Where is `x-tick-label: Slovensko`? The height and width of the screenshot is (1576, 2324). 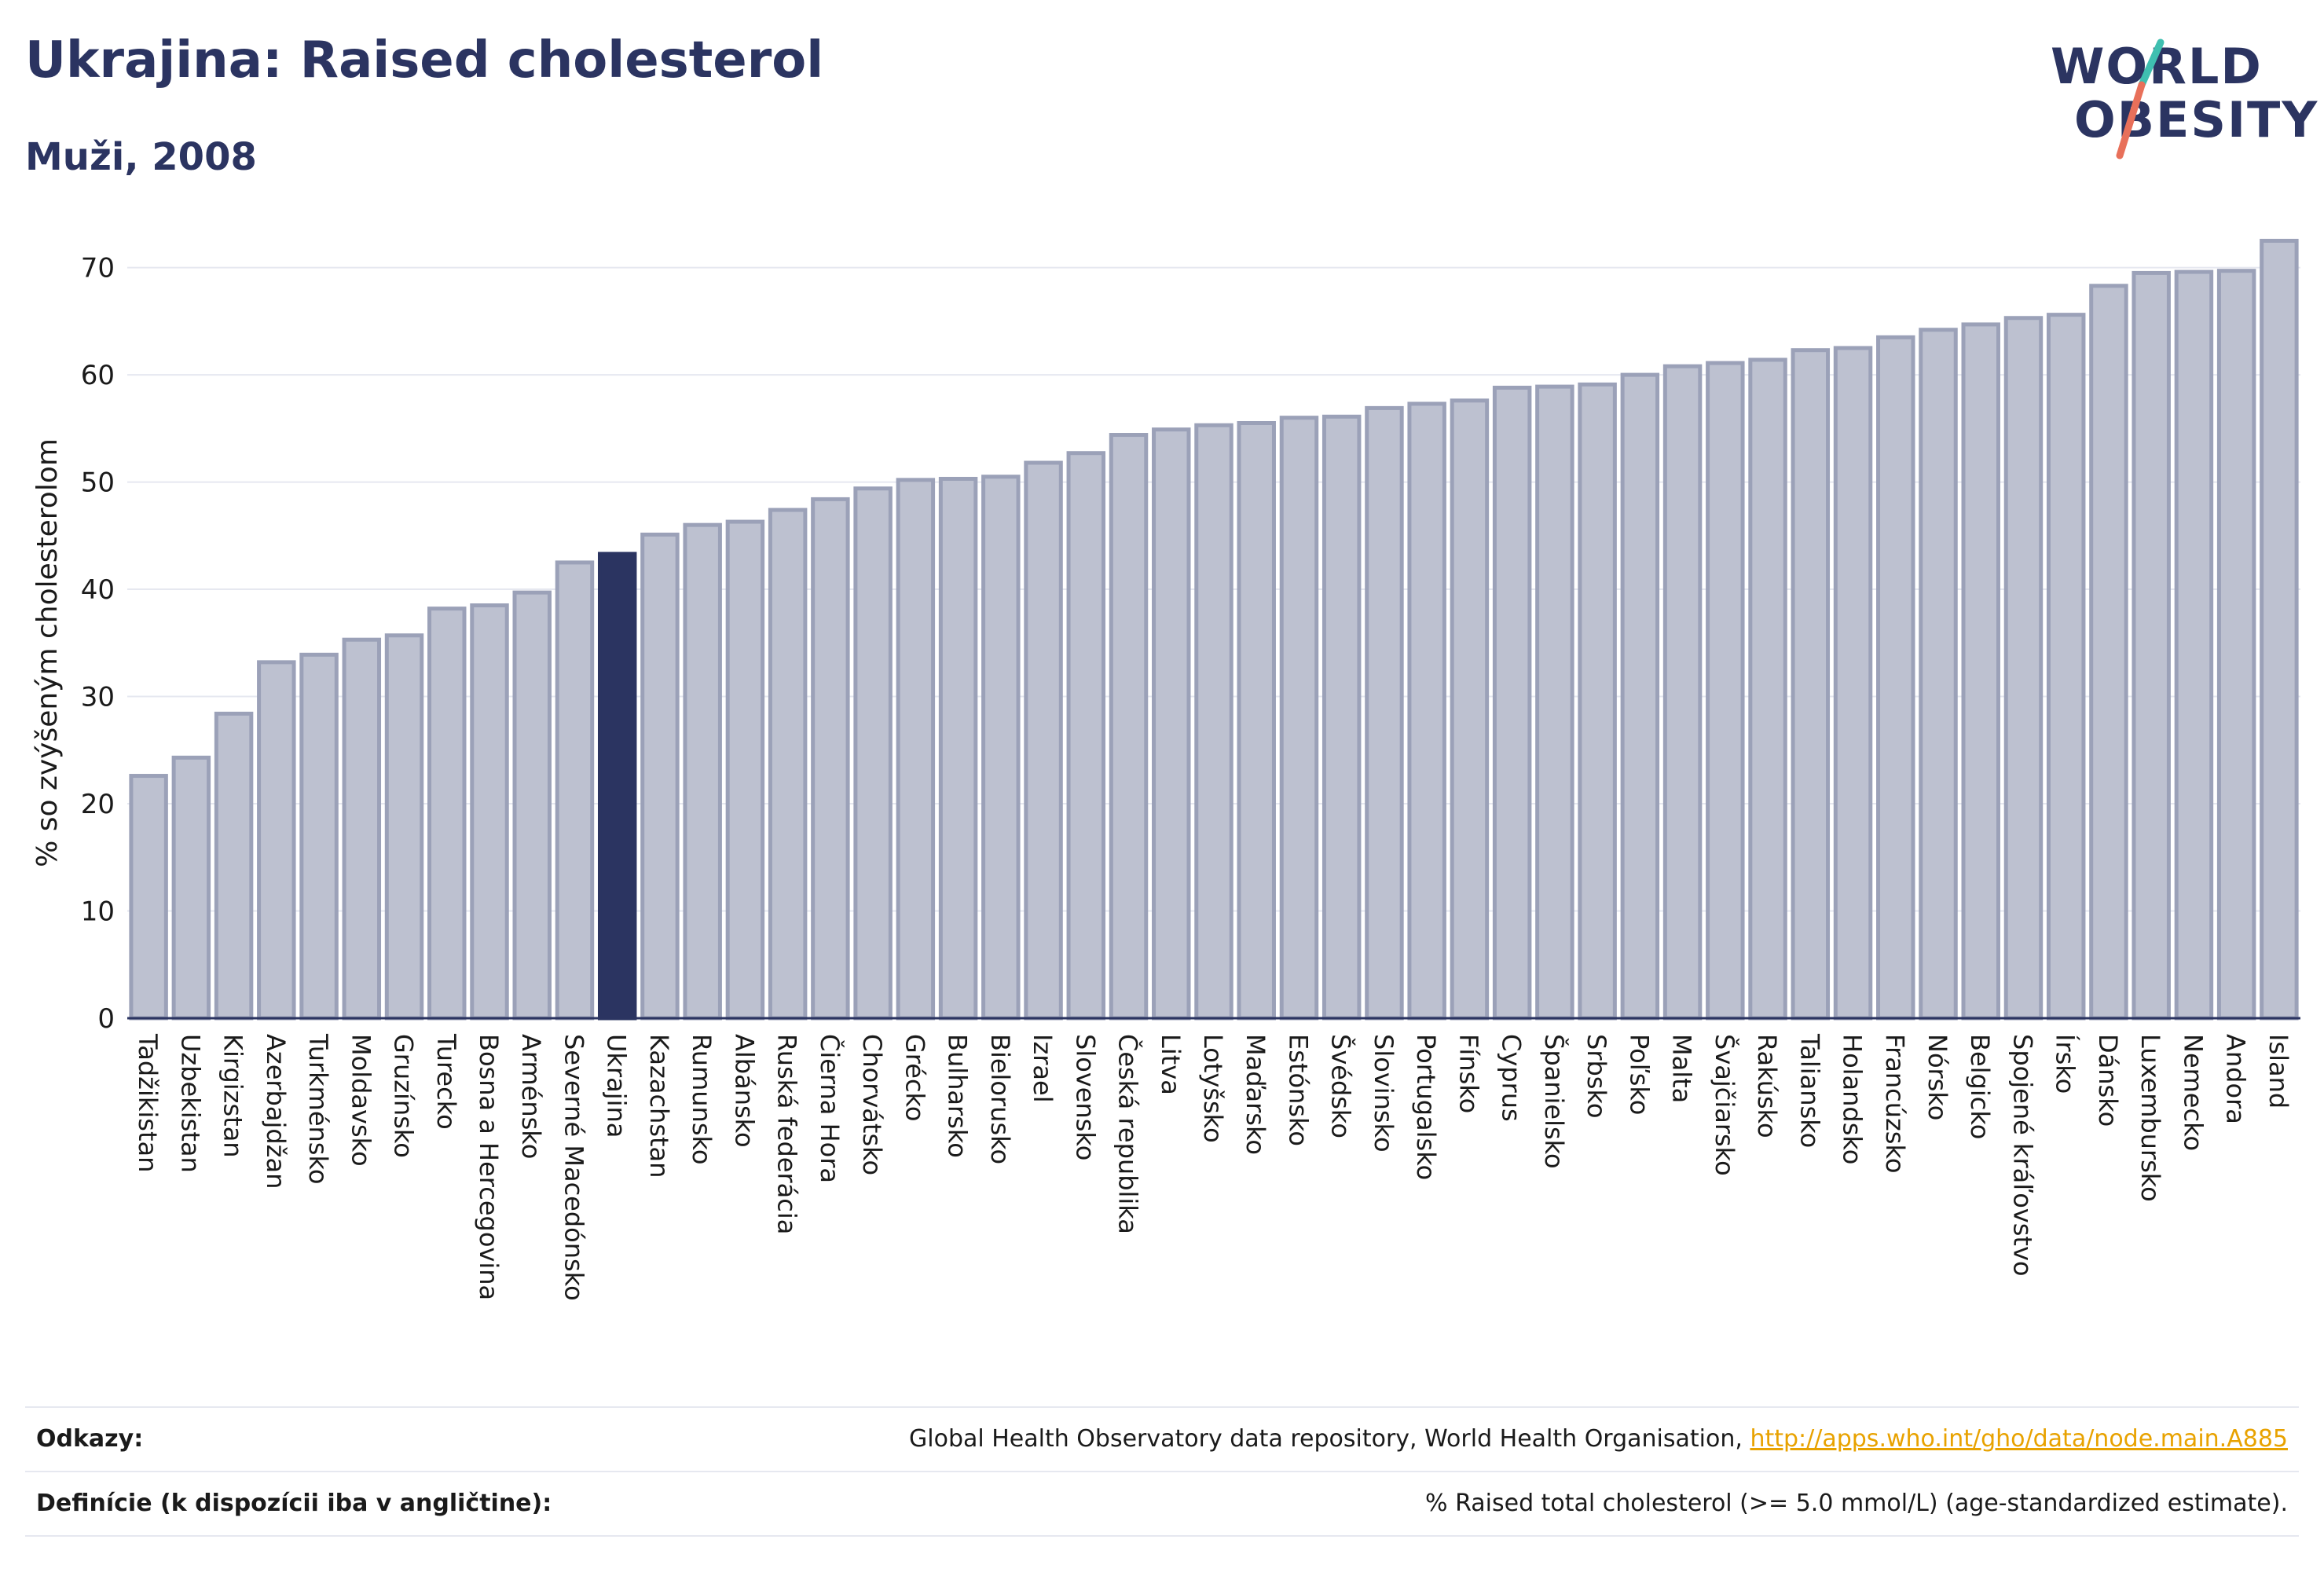
x-tick-label: Slovensko is located at coordinates (1085, 1097).